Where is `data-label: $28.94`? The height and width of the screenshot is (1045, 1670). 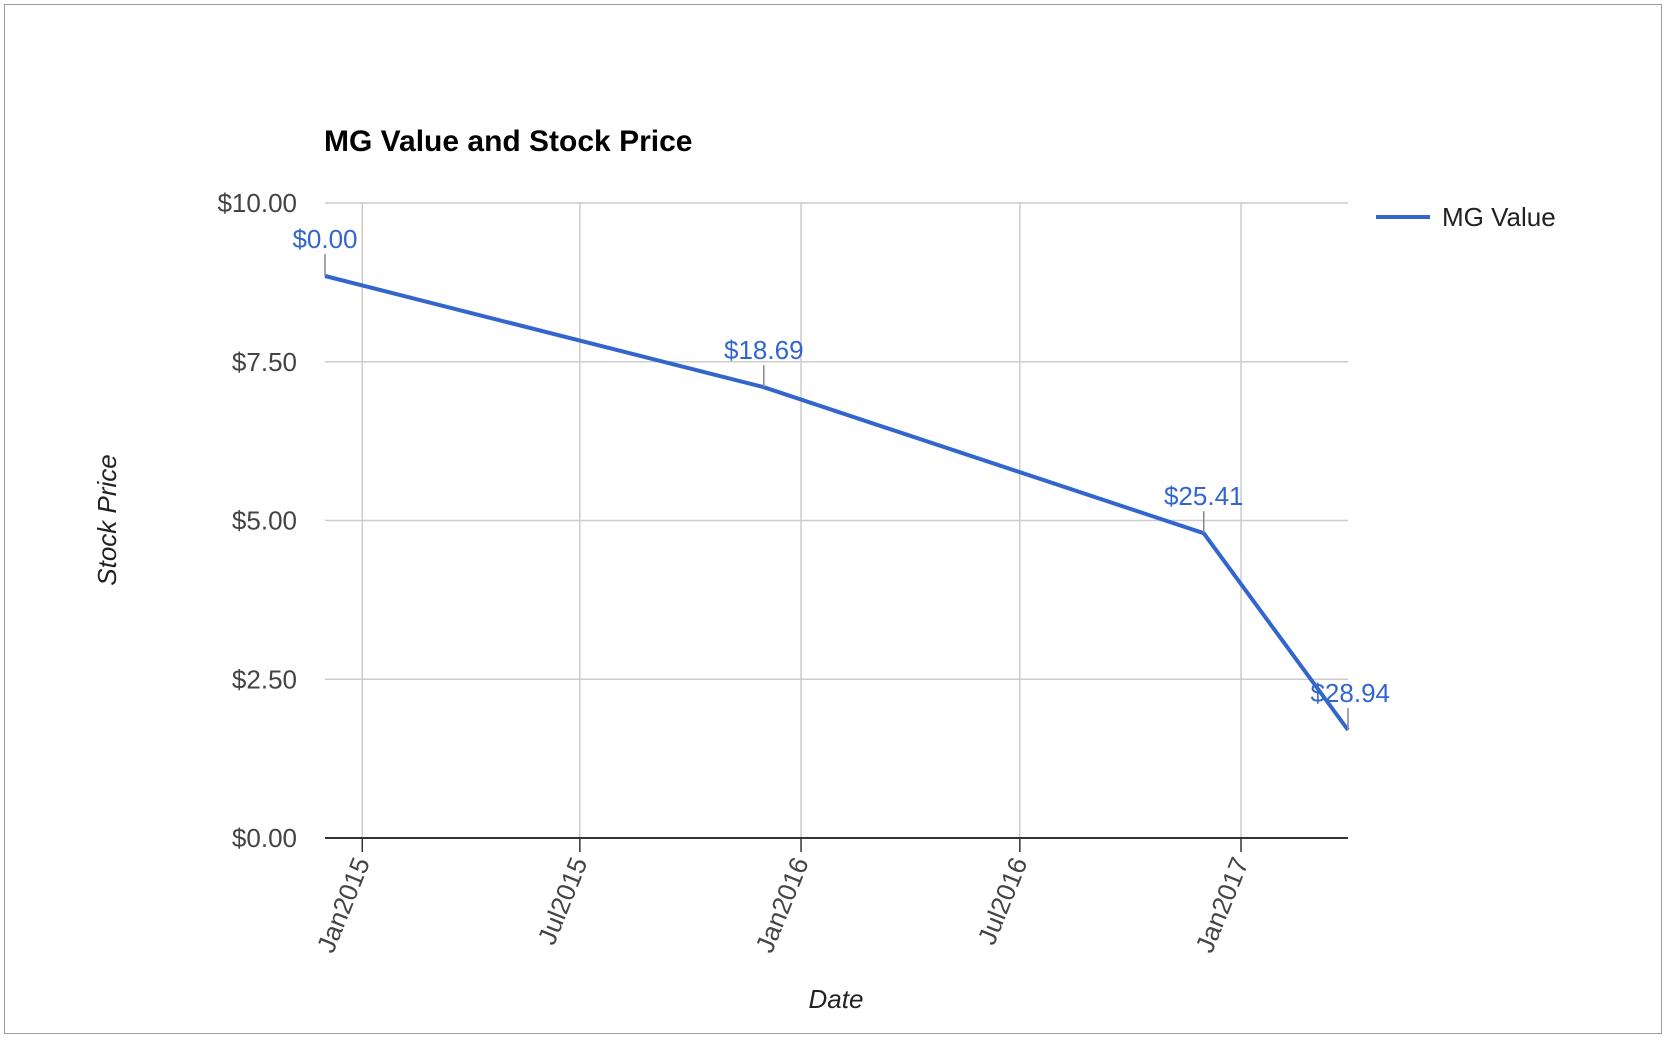 data-label: $28.94 is located at coordinates (1350, 693).